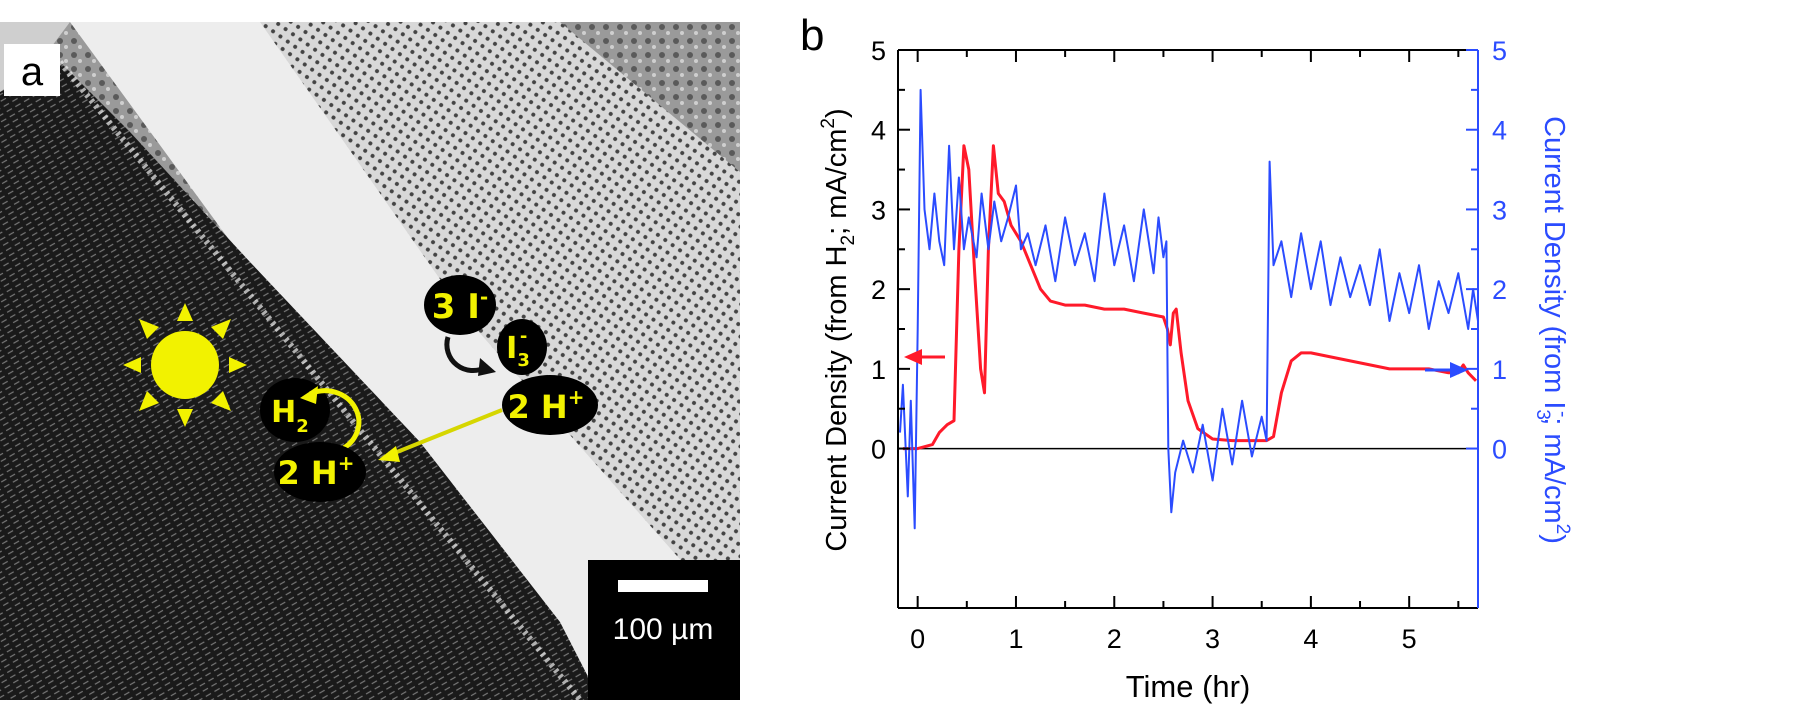 Image resolution: width=1805 pixels, height=720 pixels. I want to click on y-left-tick-label: 2, so click(878, 290).